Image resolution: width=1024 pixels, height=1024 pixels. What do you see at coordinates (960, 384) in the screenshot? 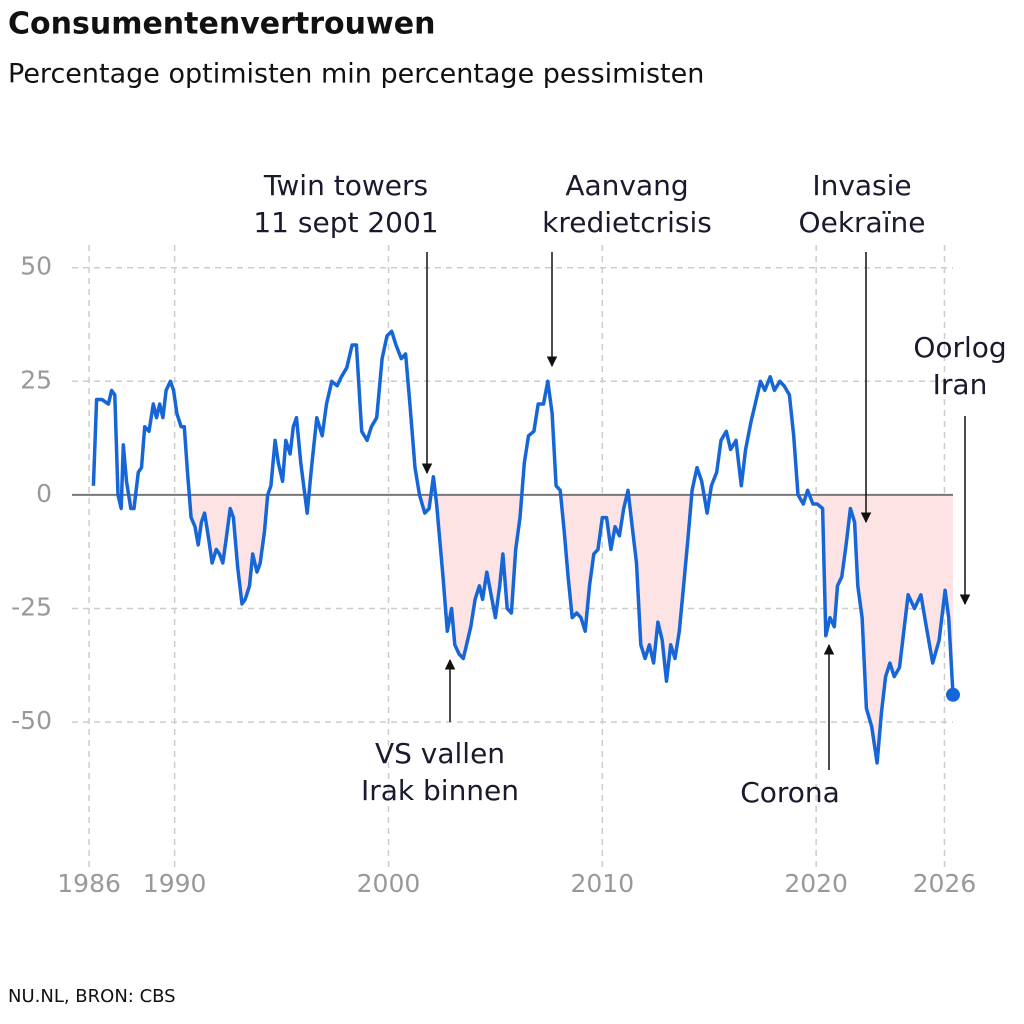
I see `annotation: Iran` at bounding box center [960, 384].